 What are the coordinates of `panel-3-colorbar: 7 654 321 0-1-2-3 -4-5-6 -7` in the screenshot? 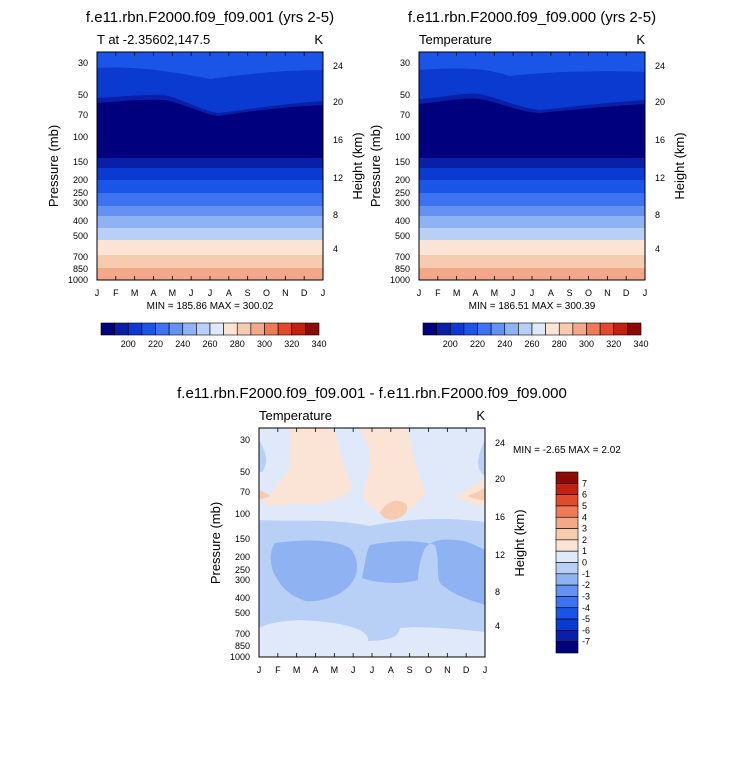 It's located at (572, 562).